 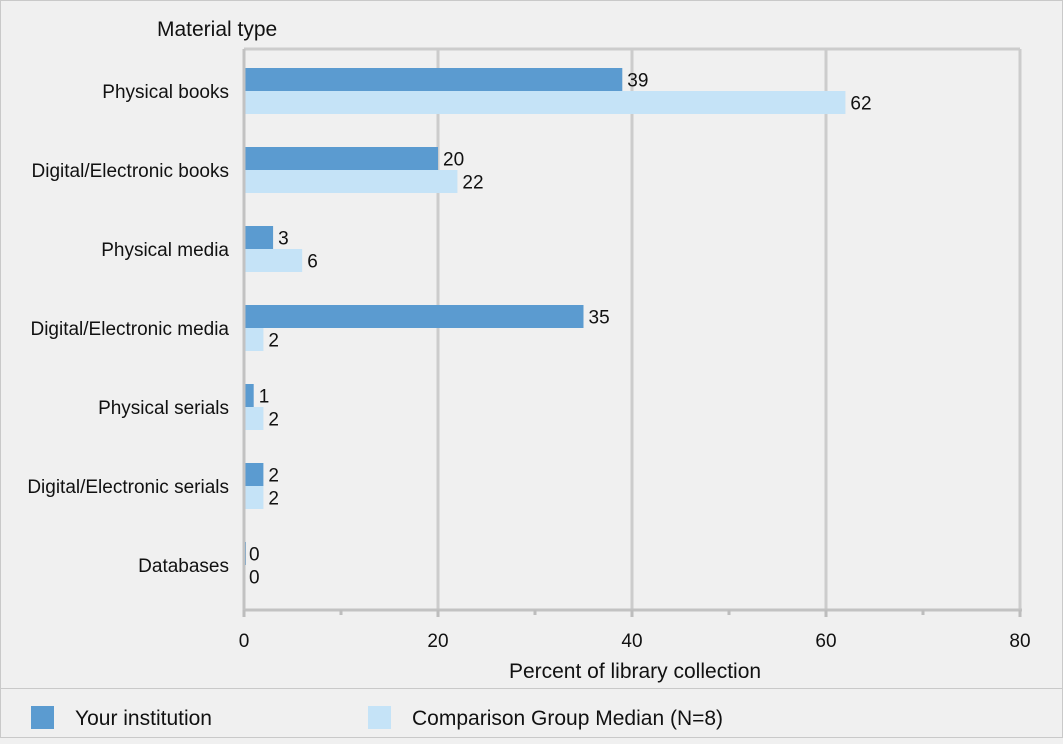 What do you see at coordinates (637, 81) in the screenshot?
I see `data-label-institution-0: 39` at bounding box center [637, 81].